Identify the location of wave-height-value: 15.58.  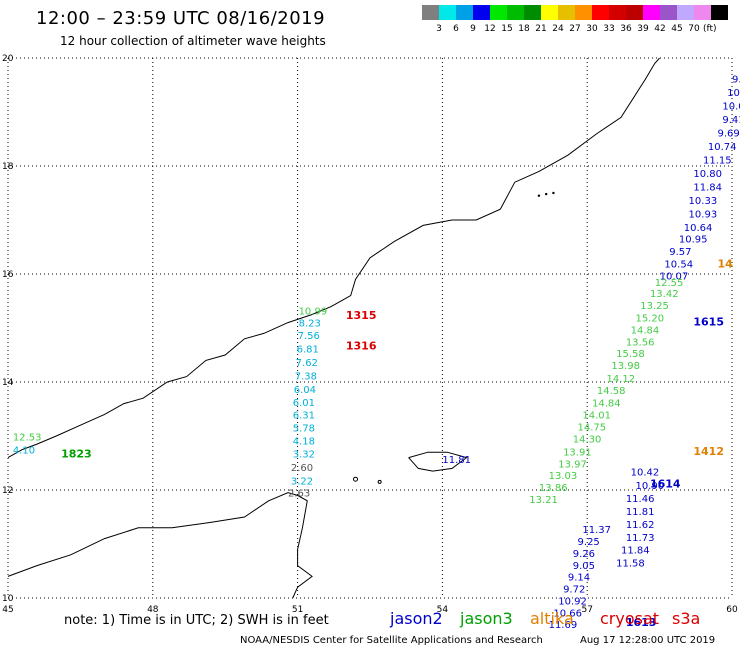
(630, 354).